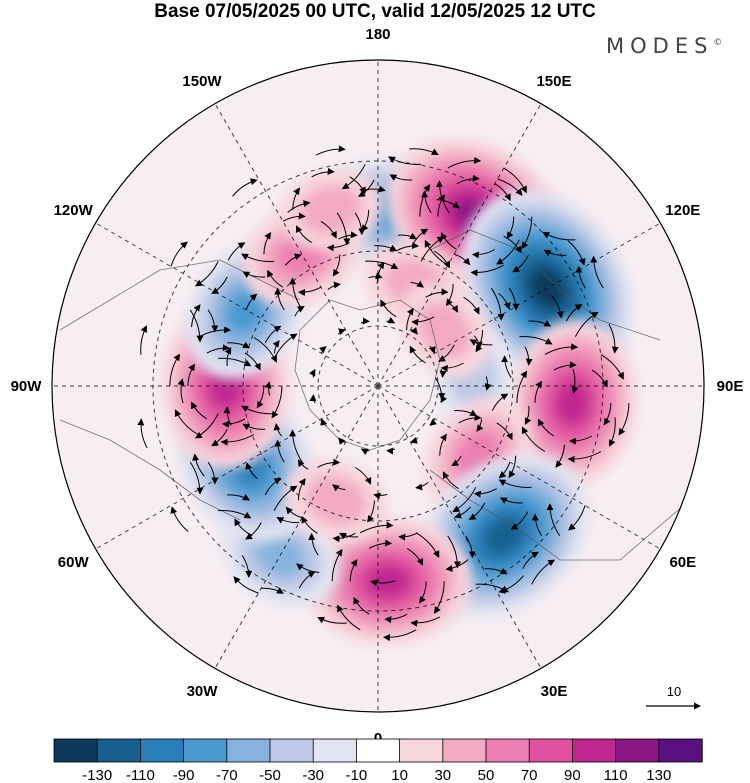  What do you see at coordinates (442, 775) in the screenshot?
I see `colorbar-tick-label: 30` at bounding box center [442, 775].